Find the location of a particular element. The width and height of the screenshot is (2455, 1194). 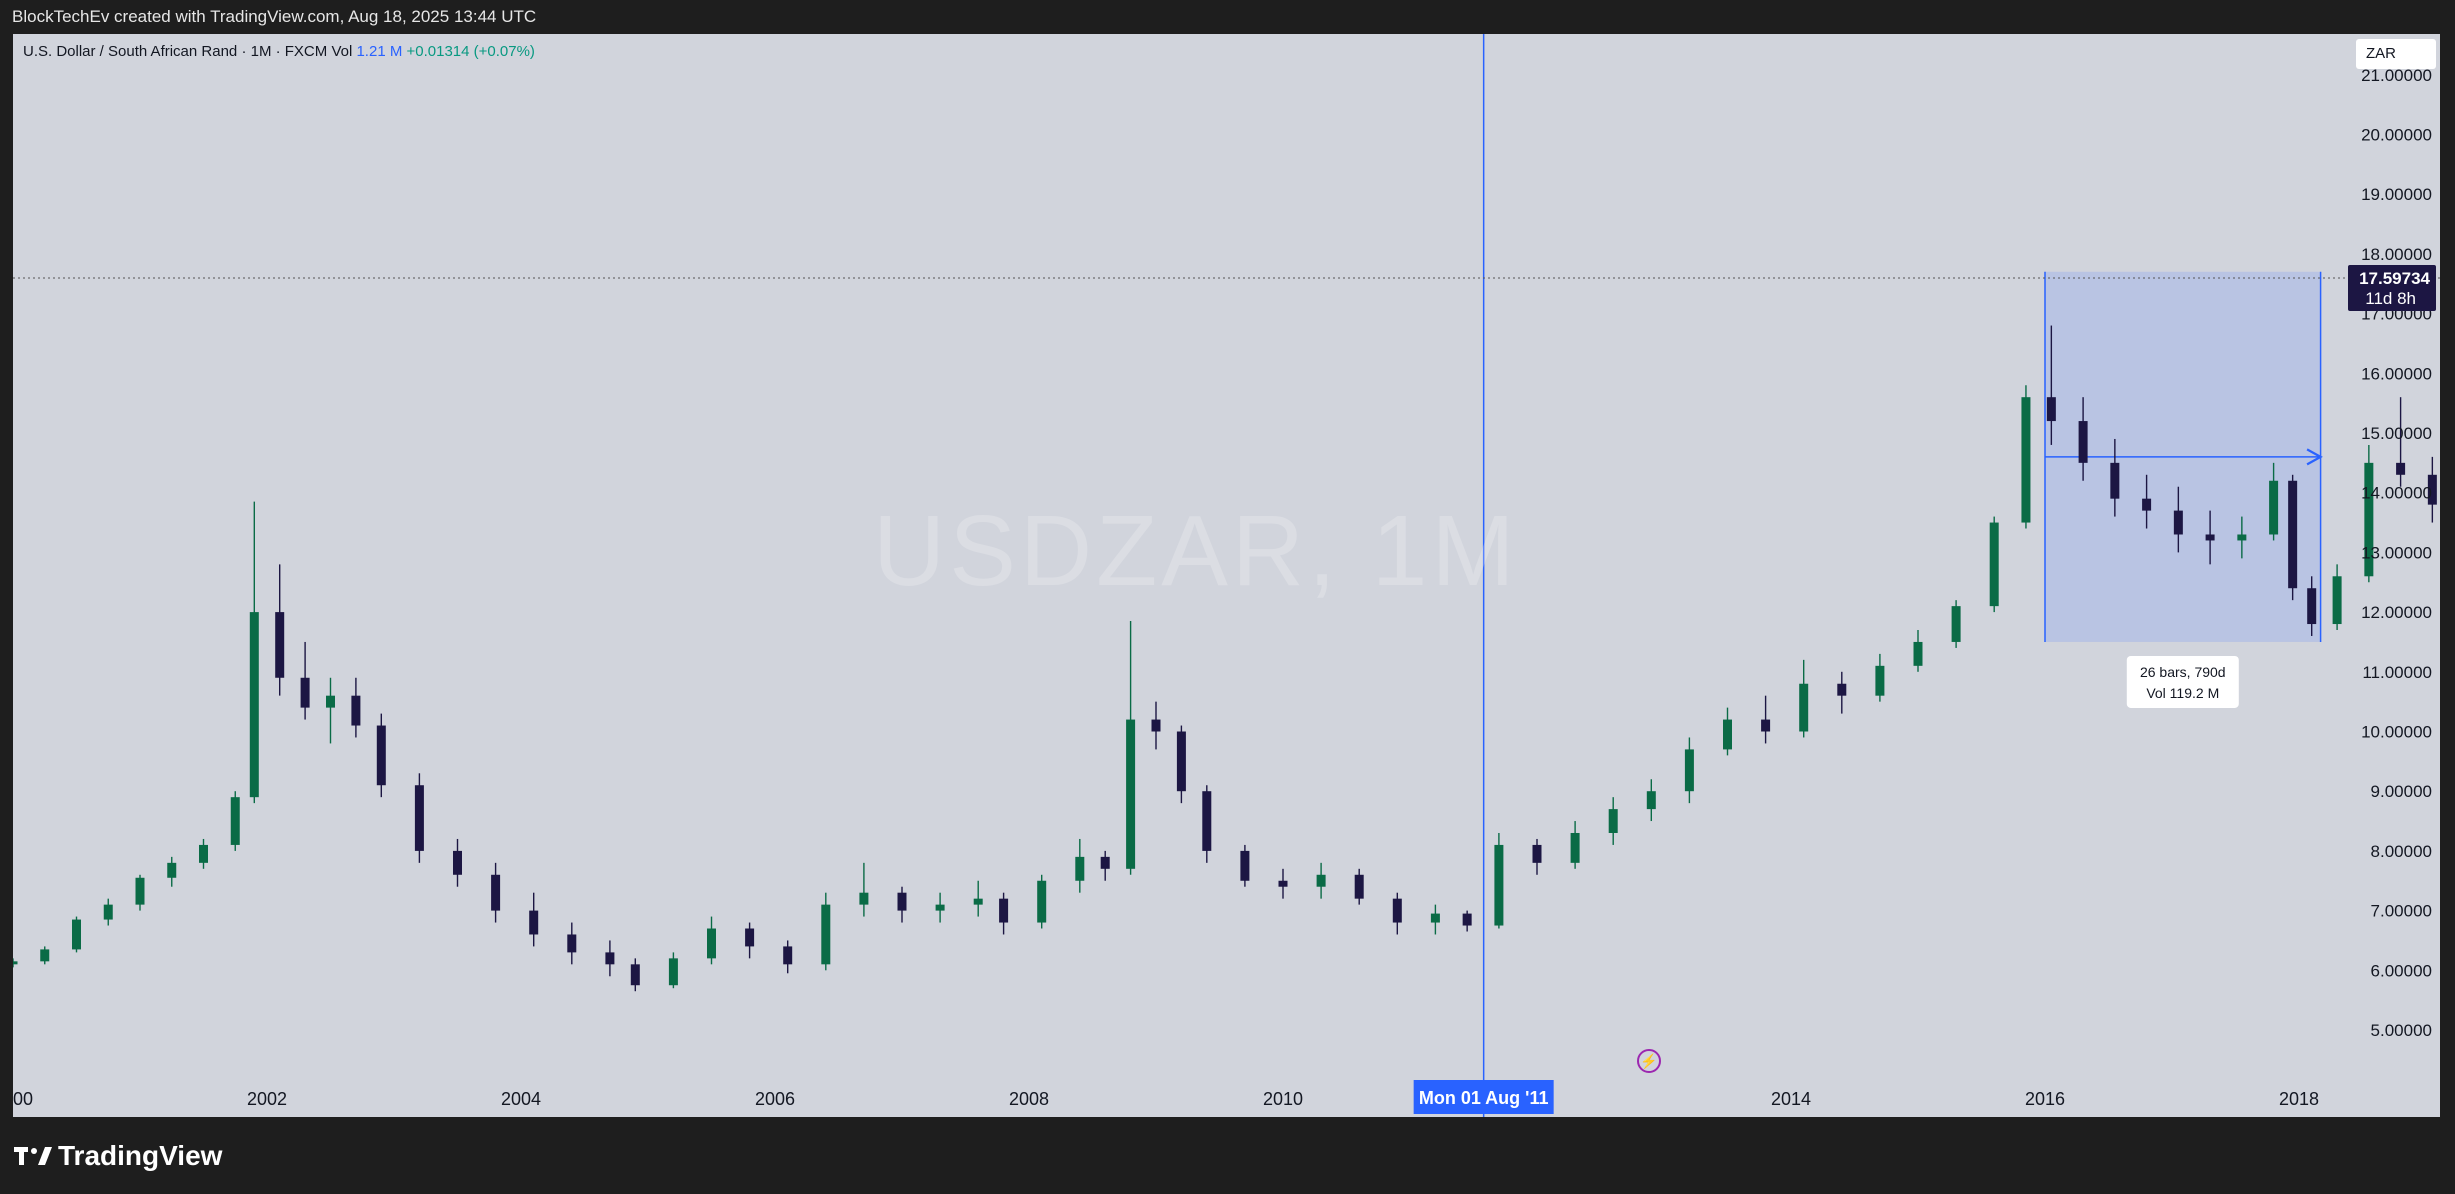

tv-logo-icon is located at coordinates (33, 1156).